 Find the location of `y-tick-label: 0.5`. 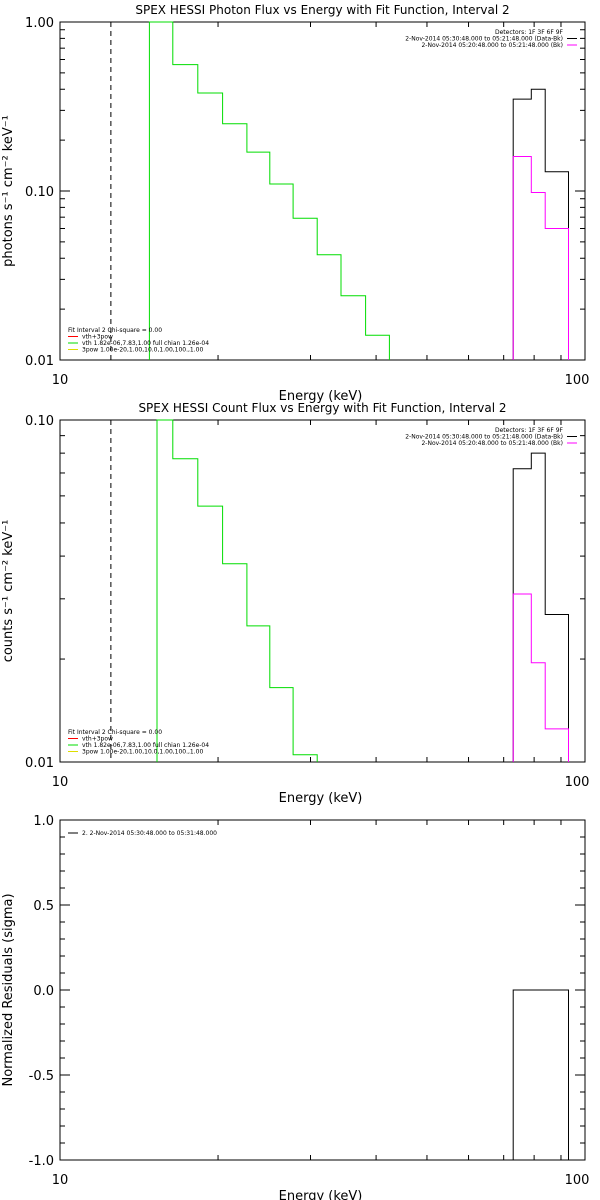

y-tick-label: 0.5 is located at coordinates (43, 906).